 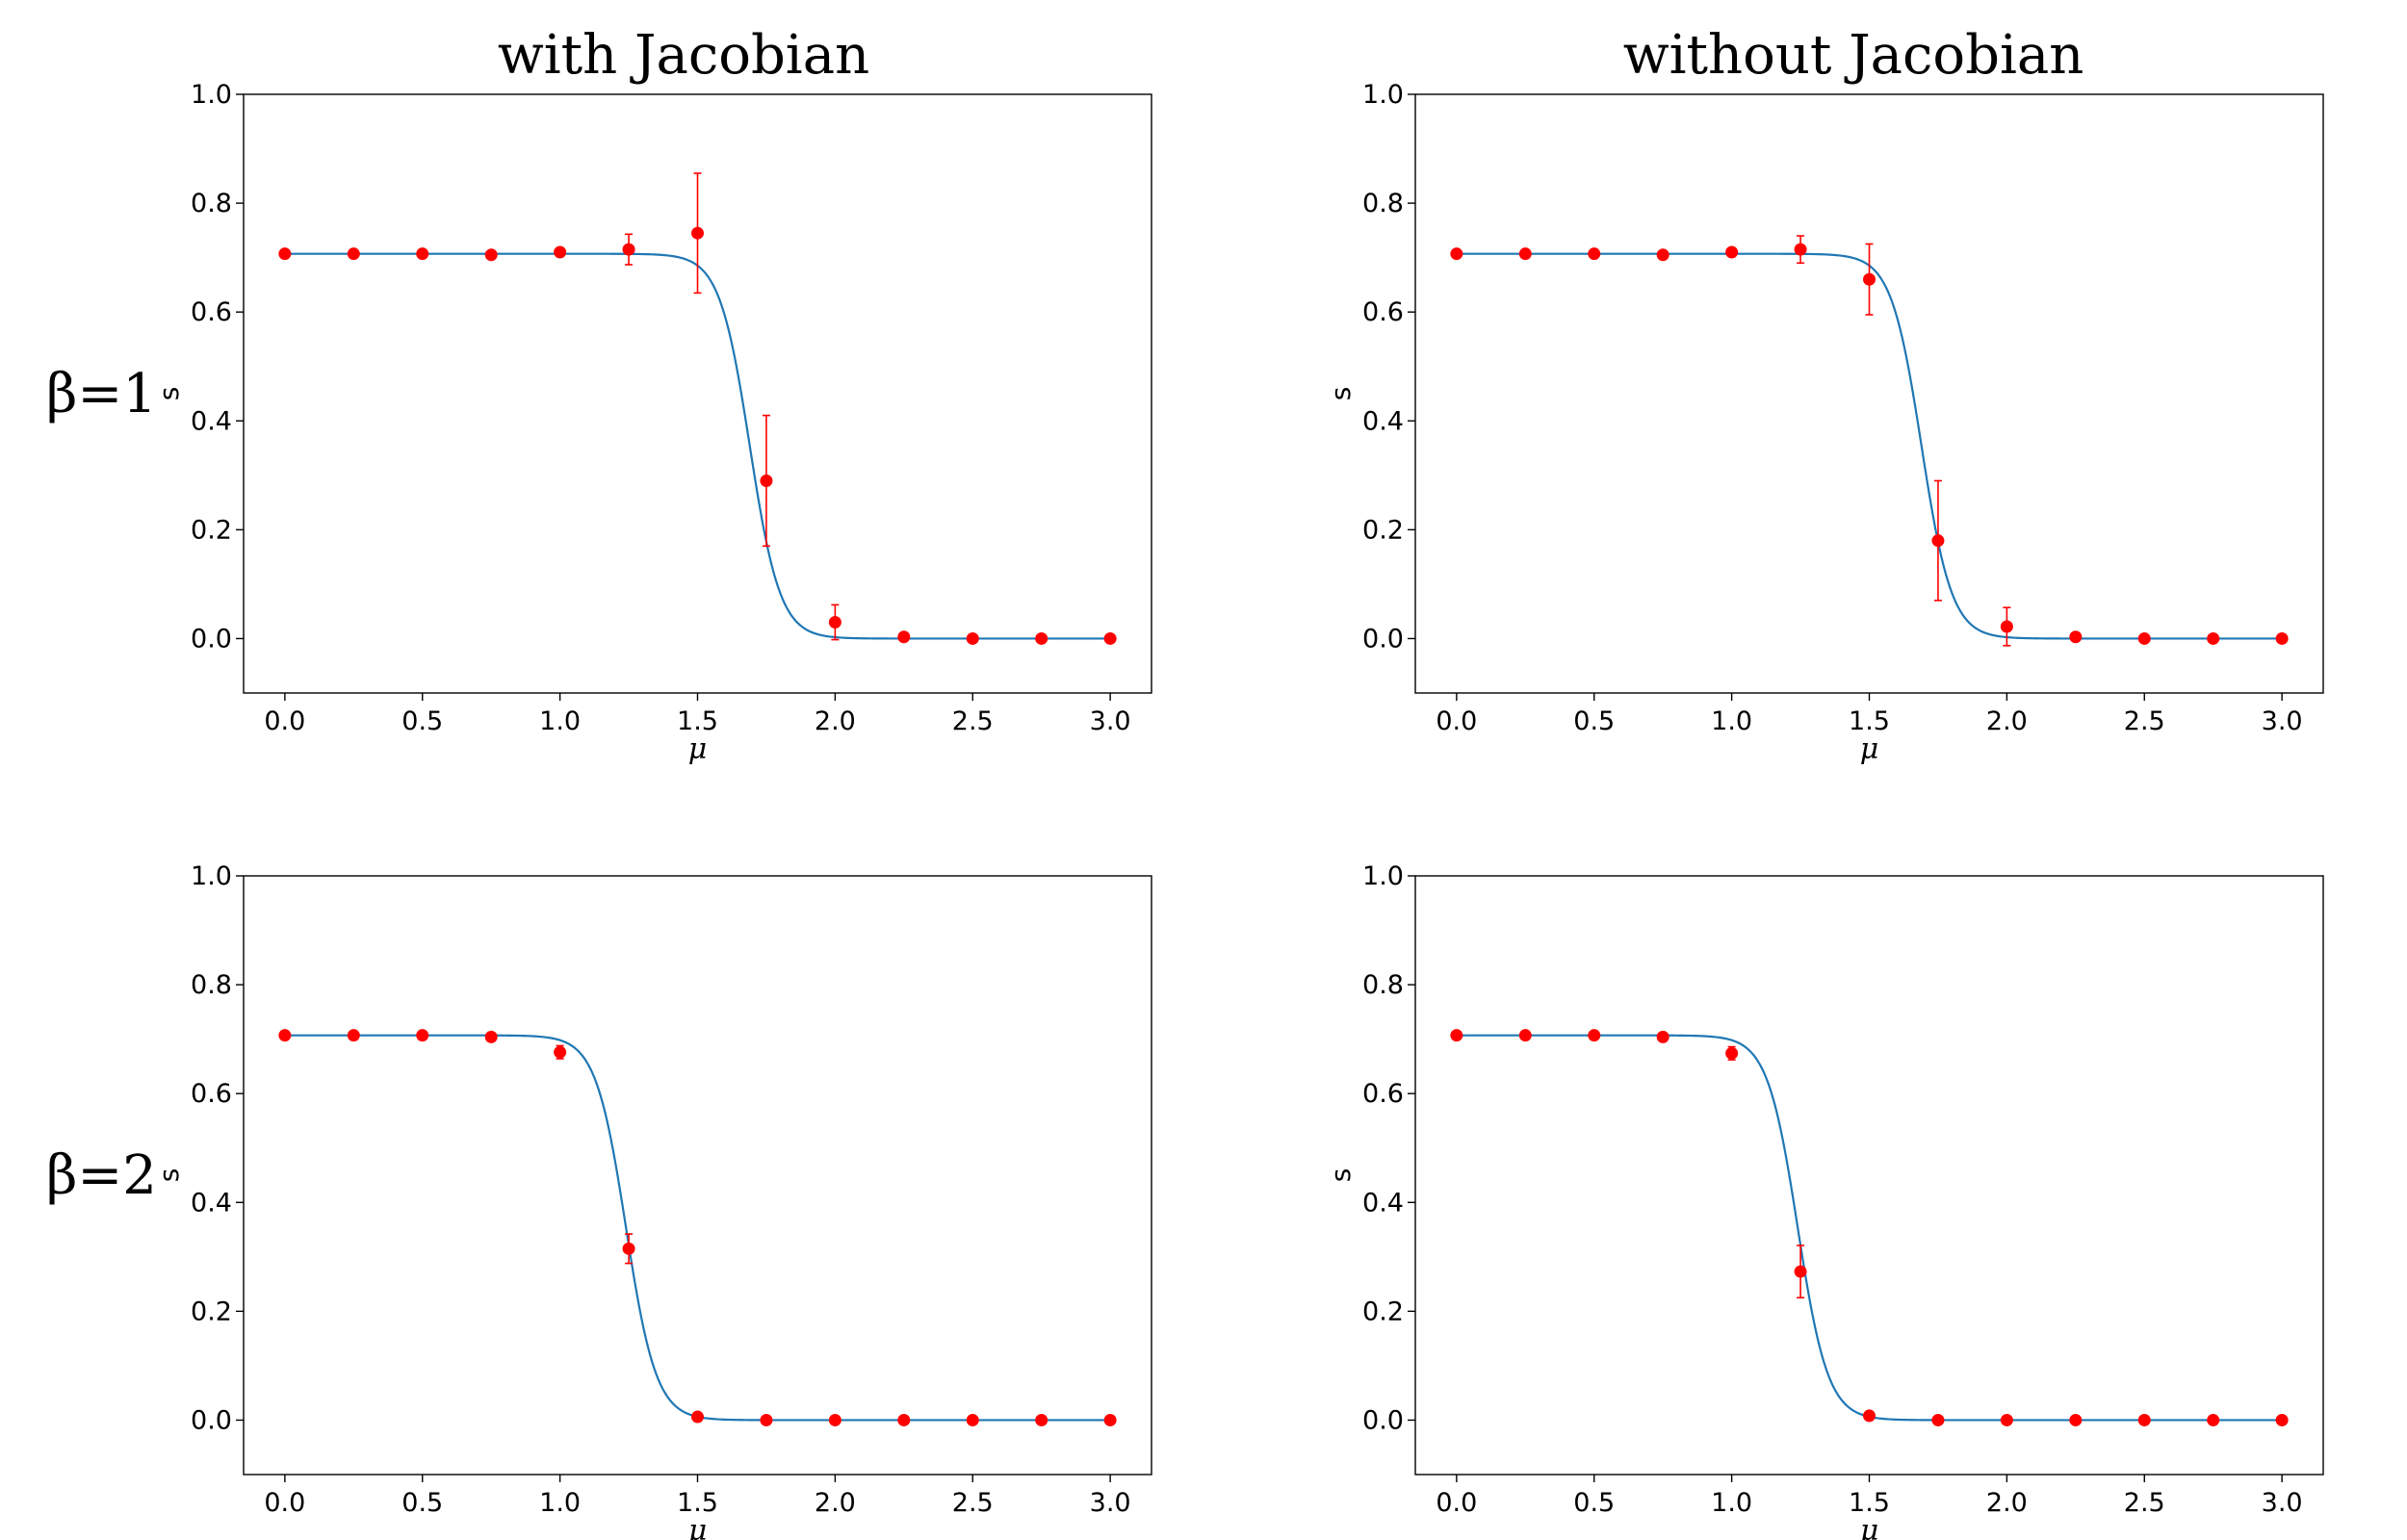 What do you see at coordinates (101, 394) in the screenshot?
I see `row-title-beta-1: β=1` at bounding box center [101, 394].